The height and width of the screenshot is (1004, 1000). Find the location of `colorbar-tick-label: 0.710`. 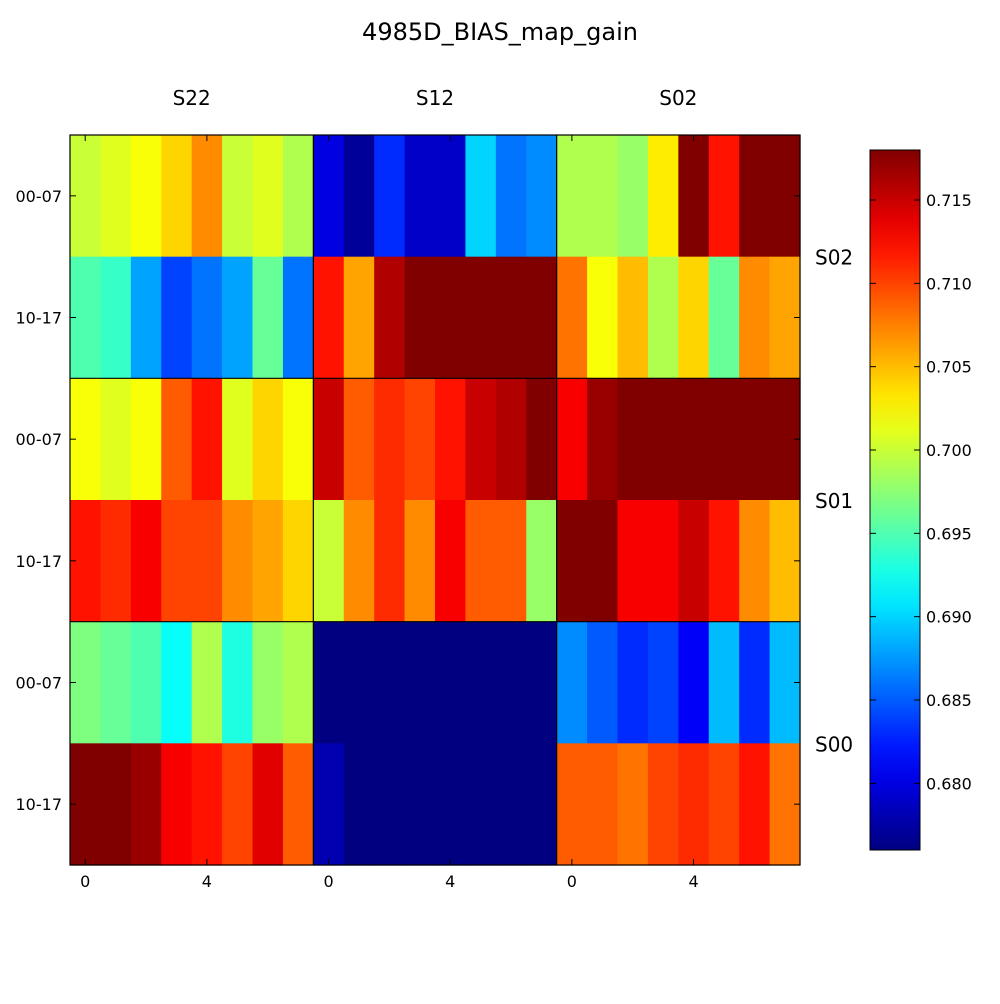

colorbar-tick-label: 0.710 is located at coordinates (949, 283).